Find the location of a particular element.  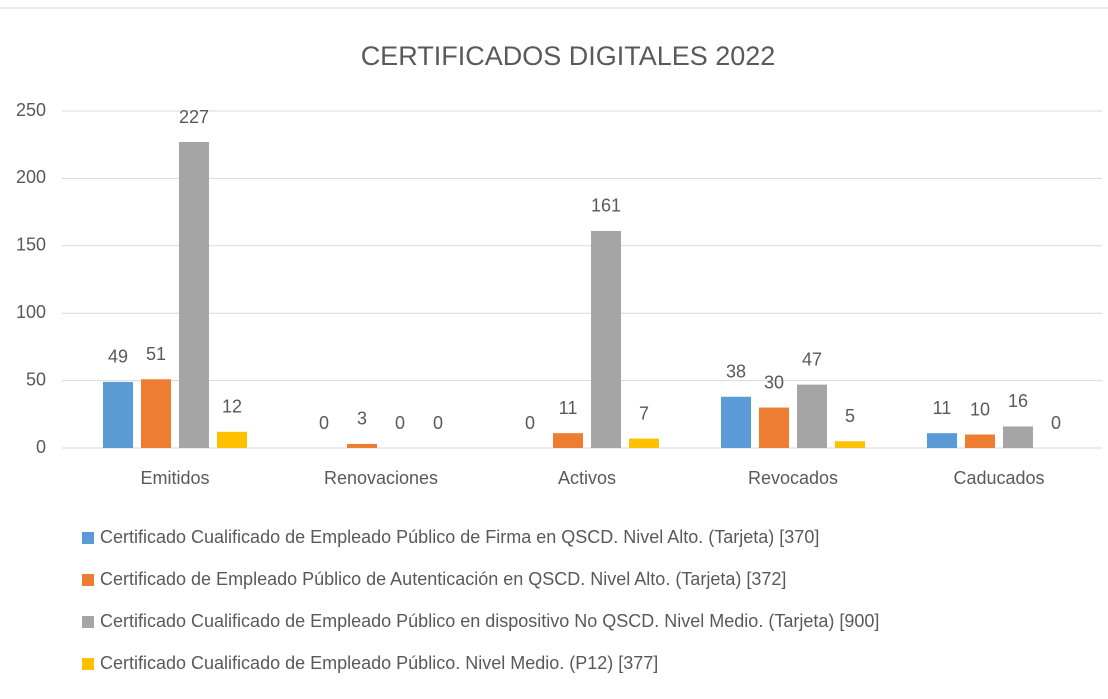

data-label: 7 is located at coordinates (644, 413).